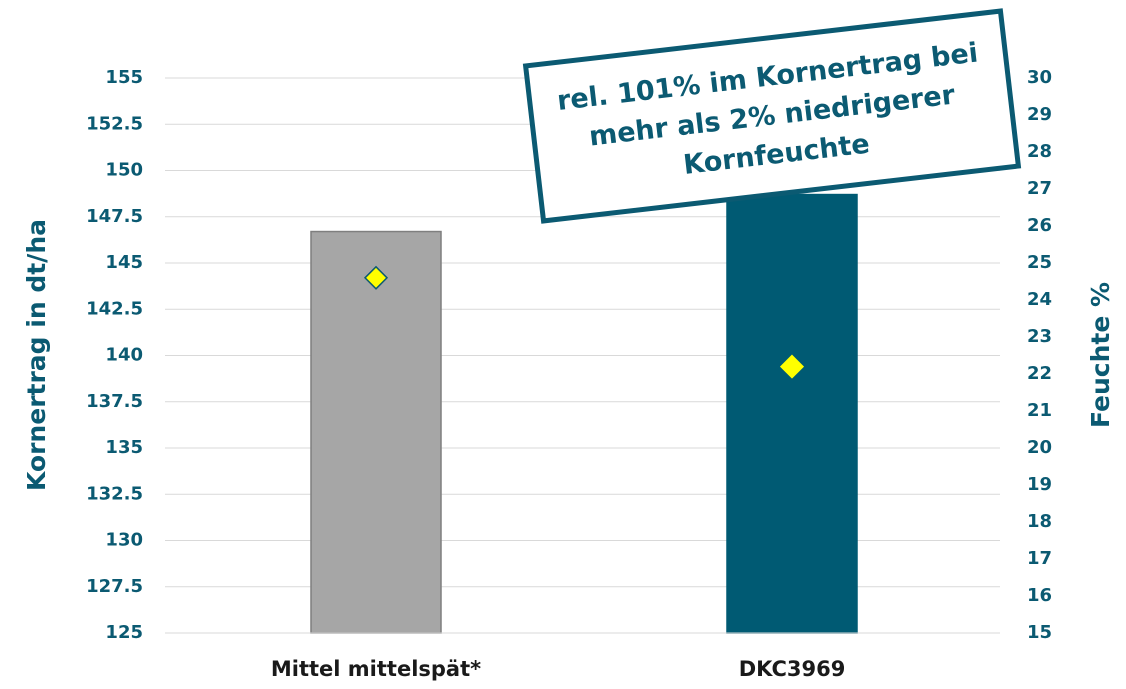  Describe the element at coordinates (376, 669) in the screenshot. I see `x-tick-label: Mittel mittelspät*` at that location.